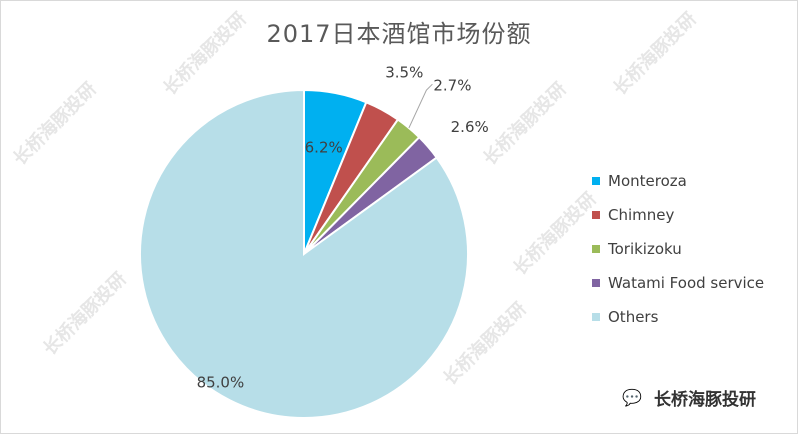 The image size is (798, 434). What do you see at coordinates (324, 148) in the screenshot?
I see `data-label: 6.2%` at bounding box center [324, 148].